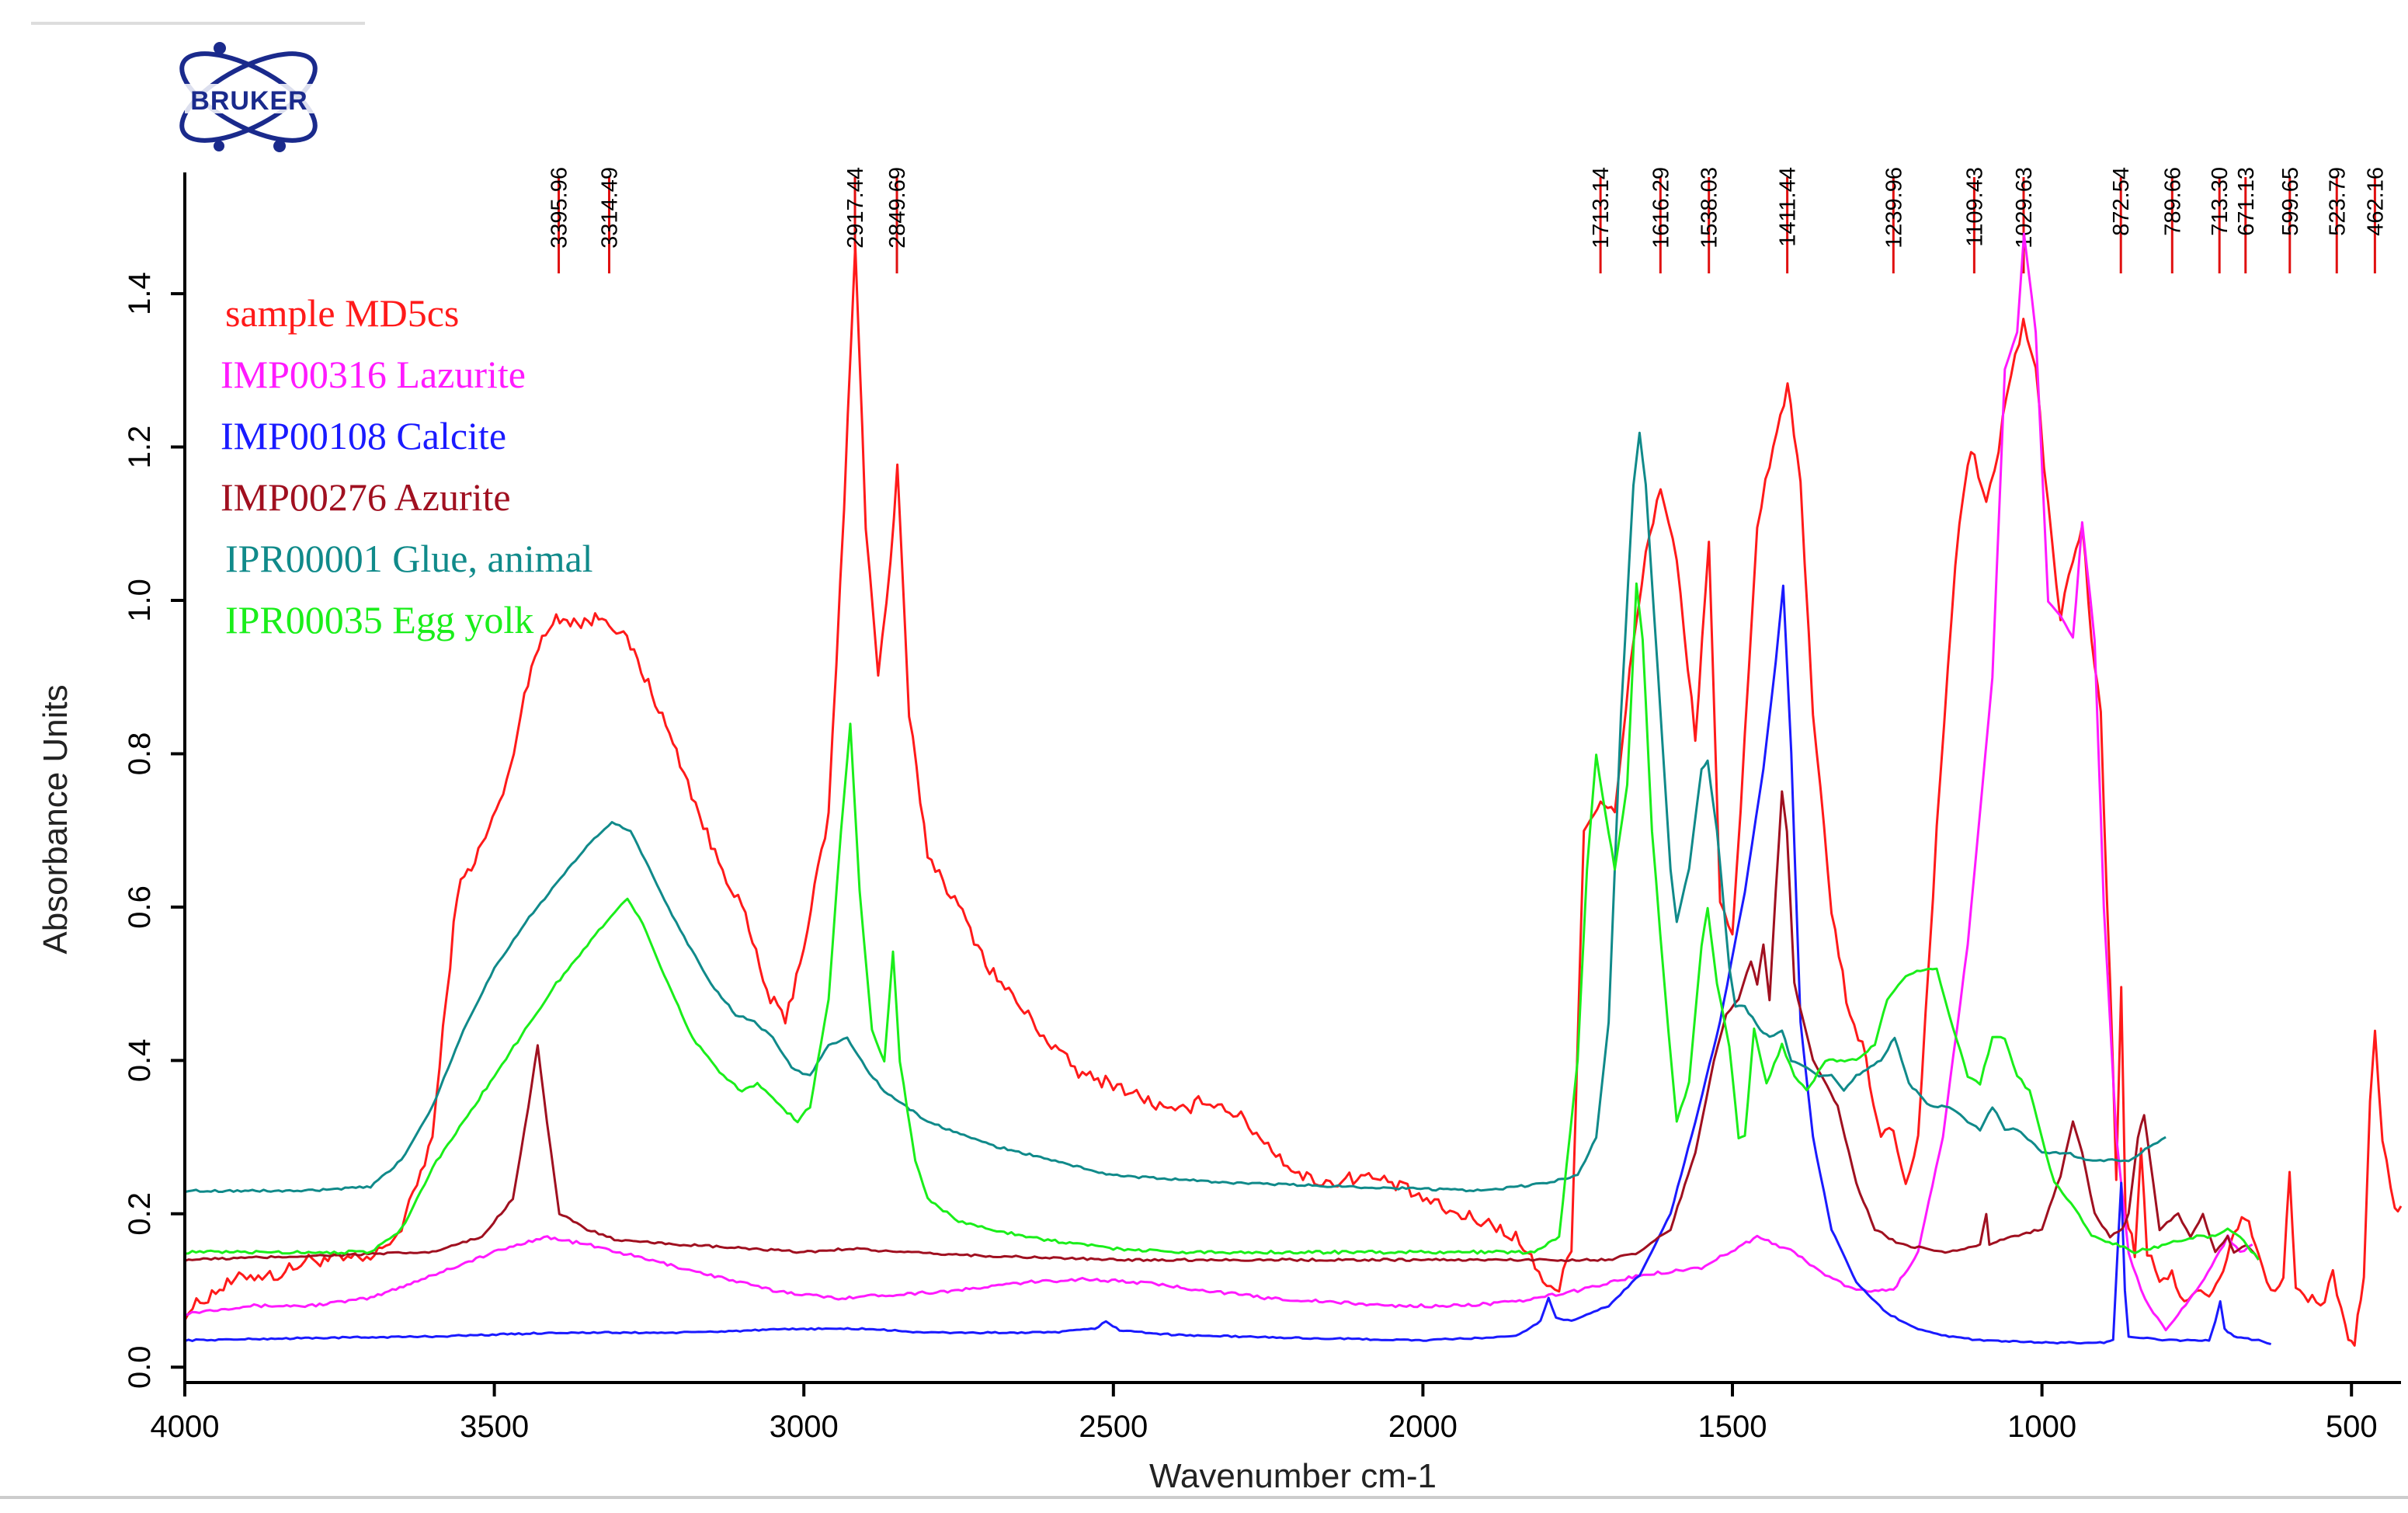  Describe the element at coordinates (1732, 1427) in the screenshot. I see `x-tick-label: 1500` at that location.